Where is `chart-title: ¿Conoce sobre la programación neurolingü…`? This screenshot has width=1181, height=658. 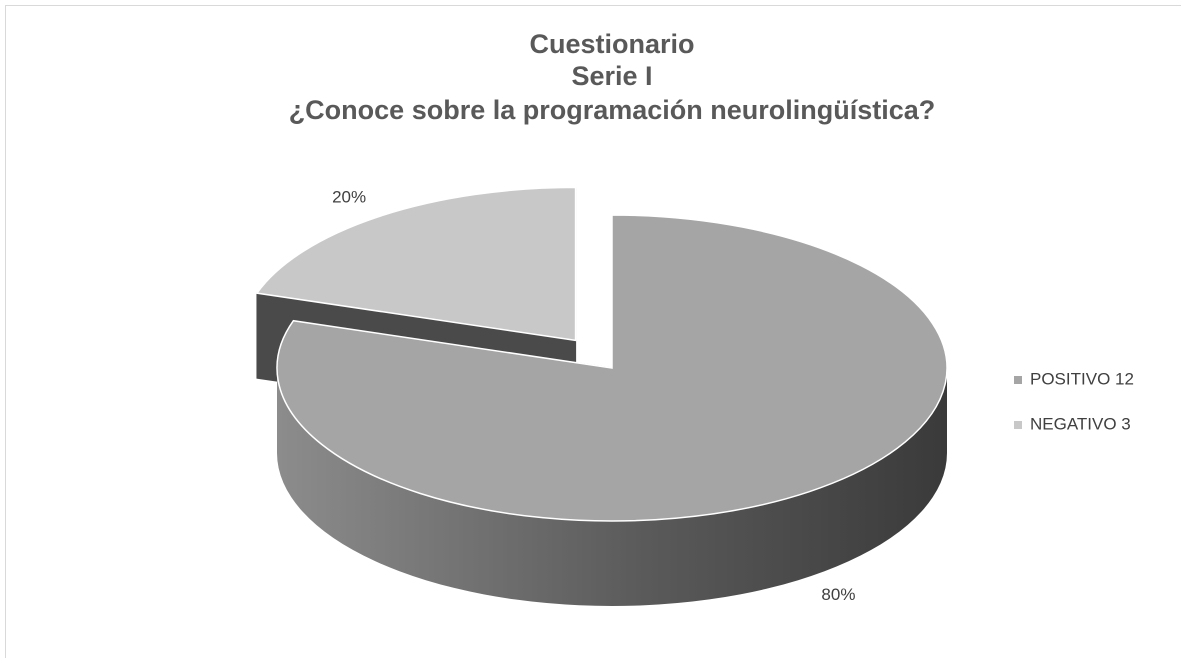
chart-title: ¿Conoce sobre la programación neurolingü… is located at coordinates (612, 110).